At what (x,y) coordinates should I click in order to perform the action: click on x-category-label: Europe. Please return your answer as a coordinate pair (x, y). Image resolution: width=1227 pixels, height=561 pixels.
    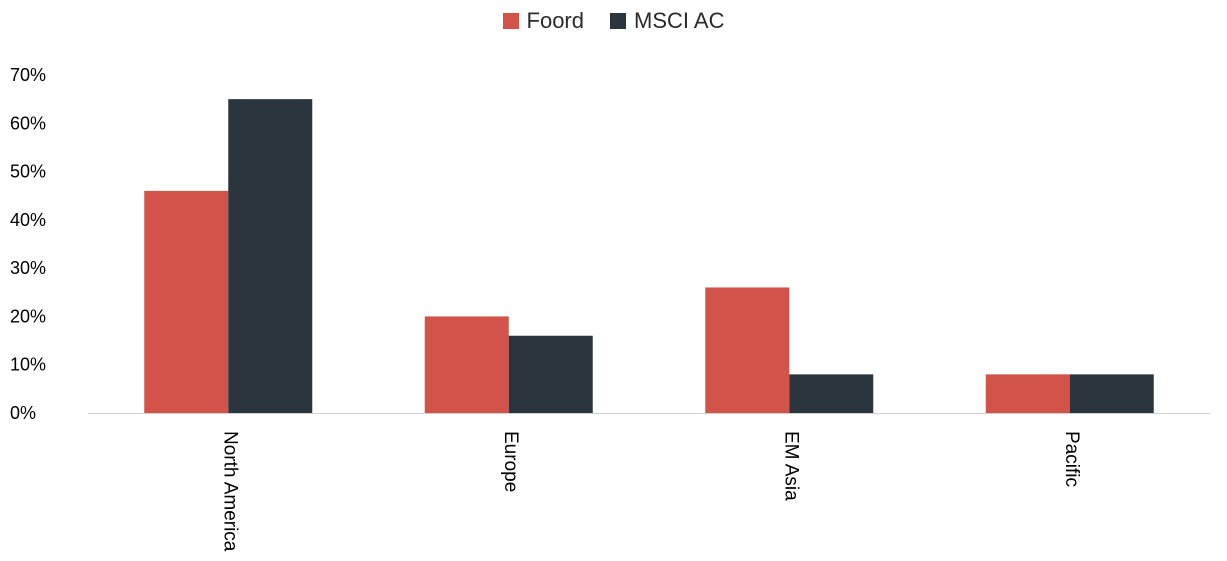
    Looking at the image, I should click on (510, 461).